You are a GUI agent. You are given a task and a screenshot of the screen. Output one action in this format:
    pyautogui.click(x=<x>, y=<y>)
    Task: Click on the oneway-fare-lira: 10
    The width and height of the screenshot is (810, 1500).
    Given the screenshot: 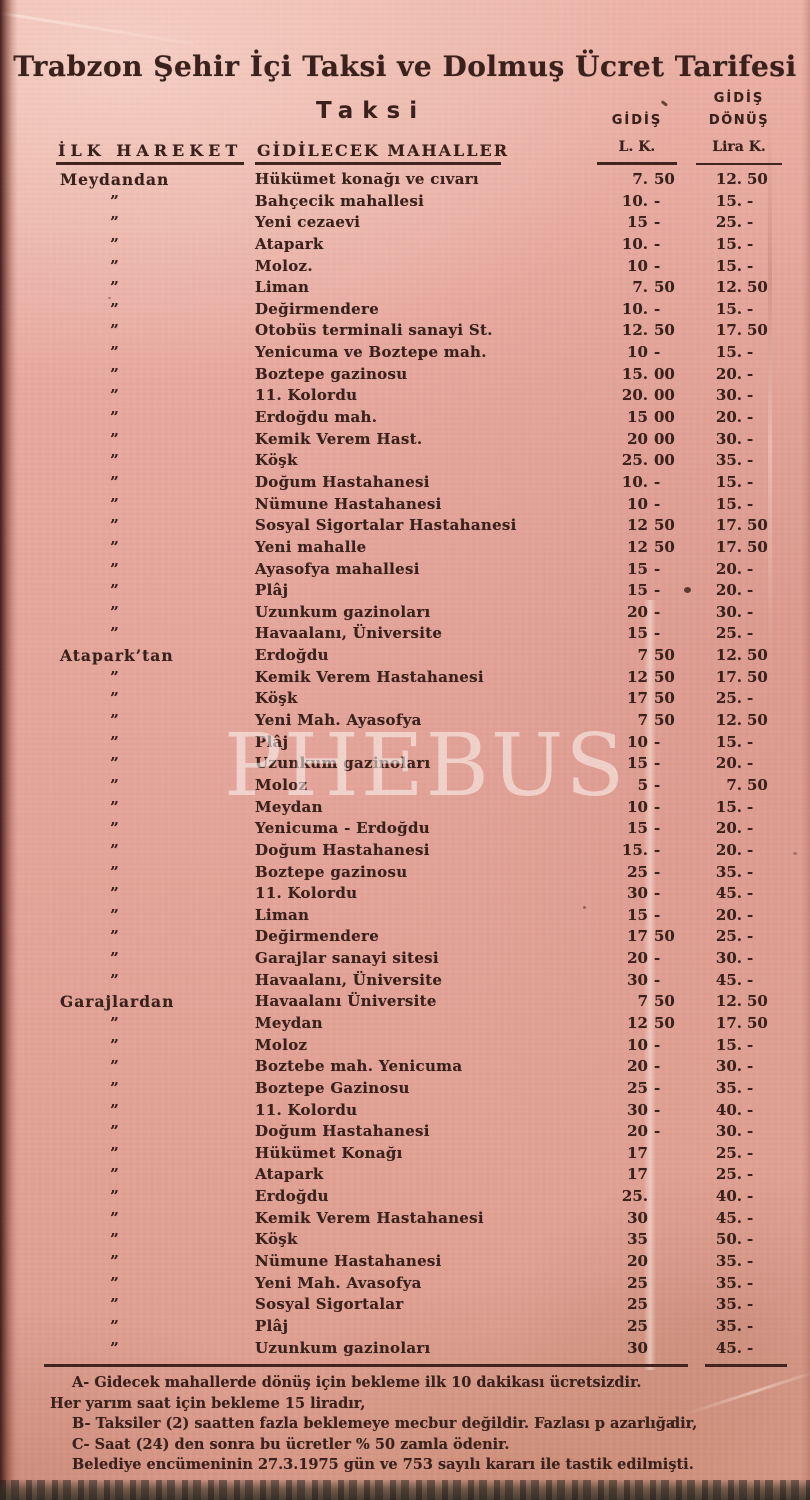 What is the action you would take?
    pyautogui.click(x=637, y=352)
    